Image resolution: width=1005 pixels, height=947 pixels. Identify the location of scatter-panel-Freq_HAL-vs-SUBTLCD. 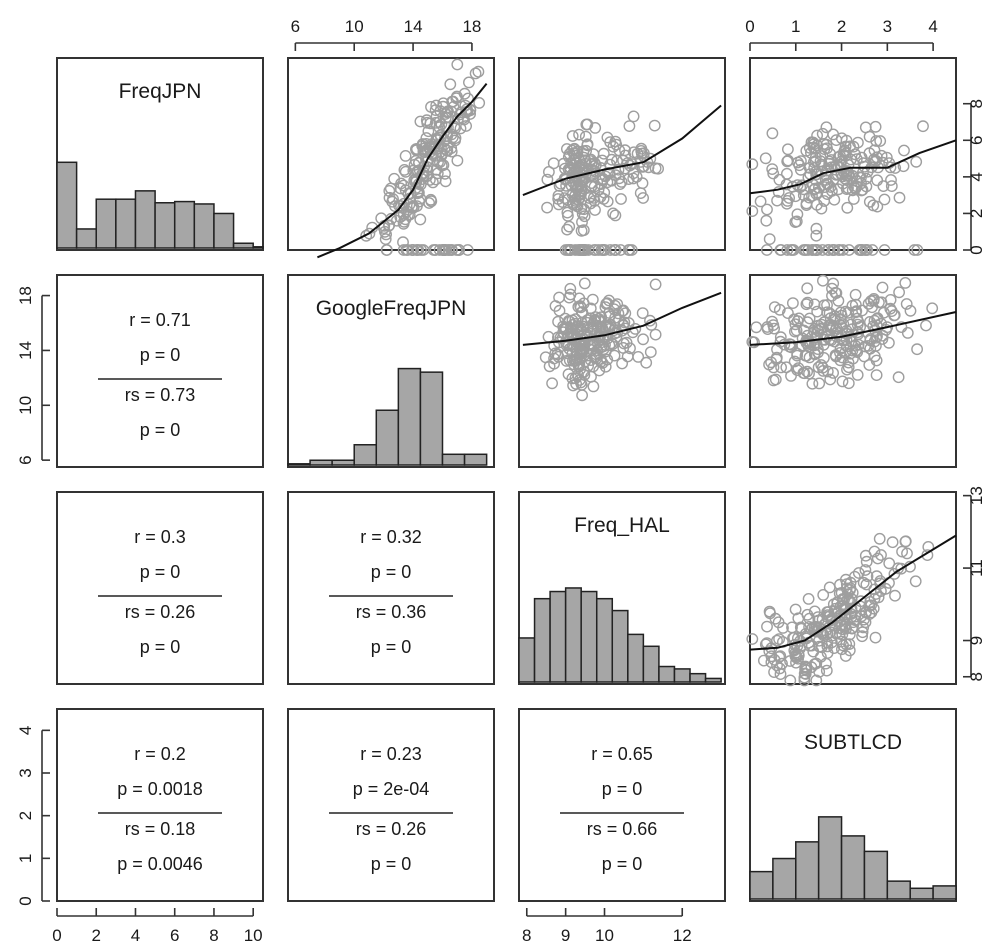
(851, 609).